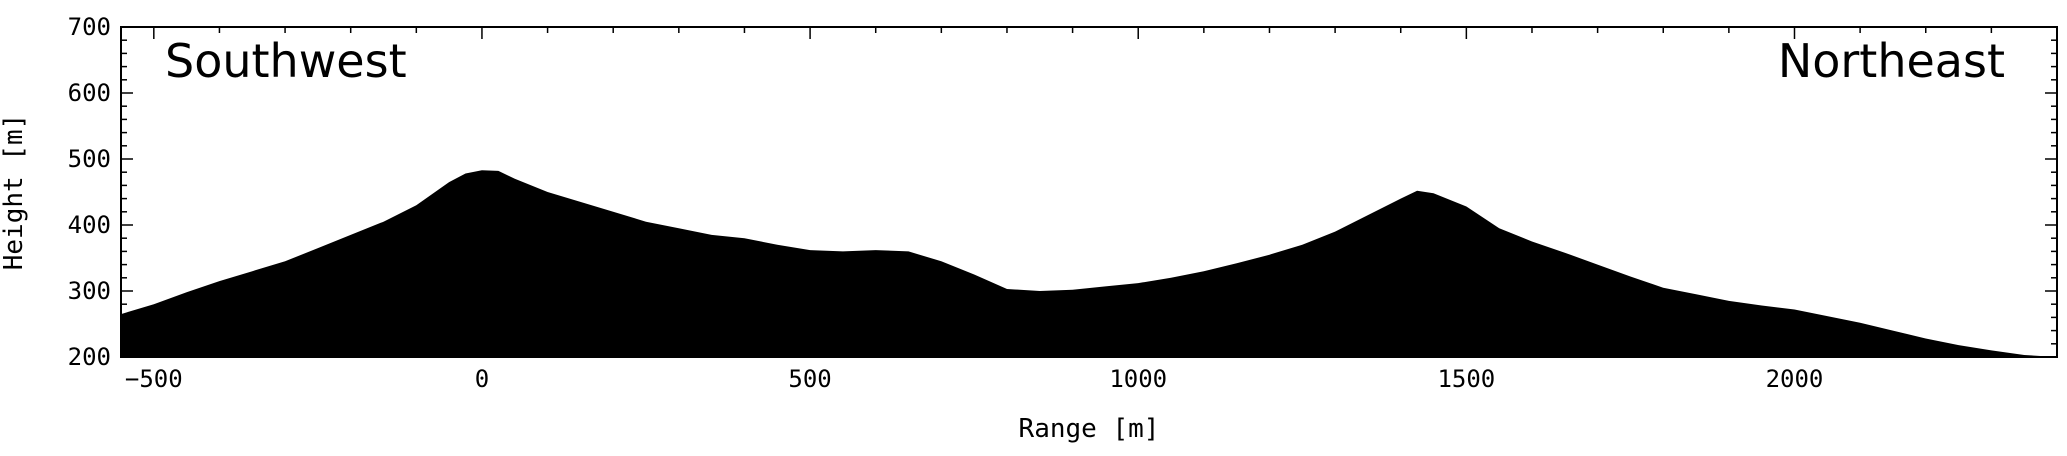  Describe the element at coordinates (1795, 379) in the screenshot. I see `x-tick-label: 2000` at that location.